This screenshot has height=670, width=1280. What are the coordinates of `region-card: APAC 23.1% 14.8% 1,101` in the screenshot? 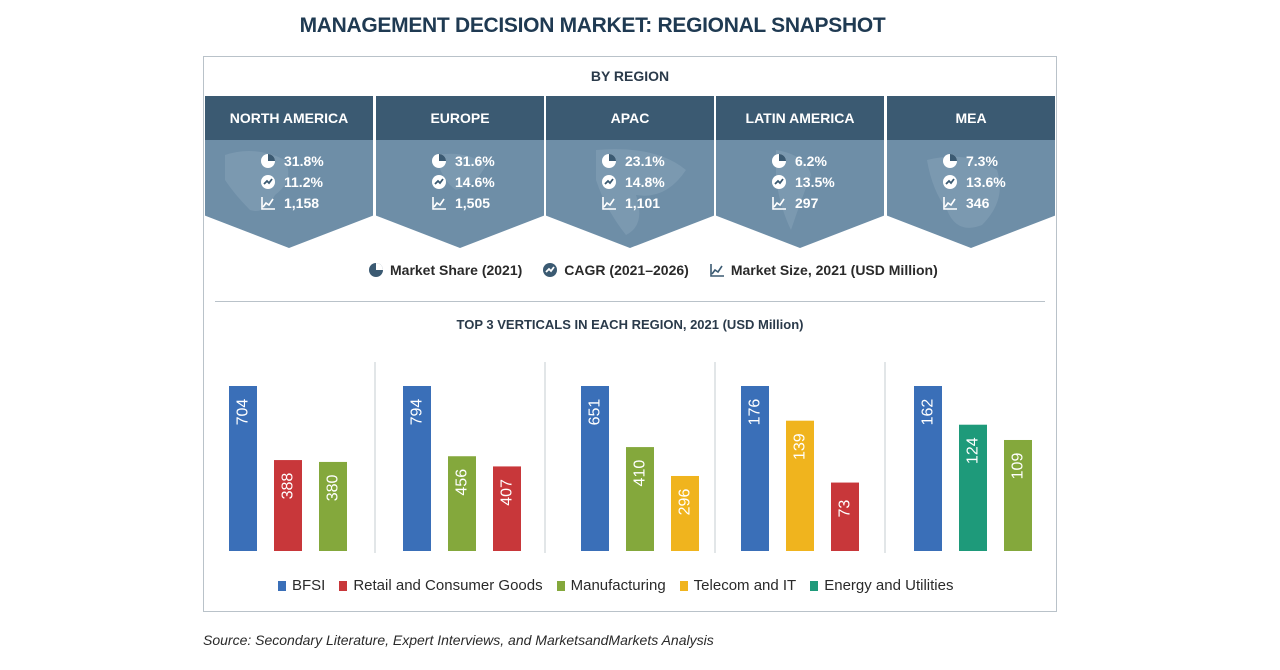 It's located at (630, 172).